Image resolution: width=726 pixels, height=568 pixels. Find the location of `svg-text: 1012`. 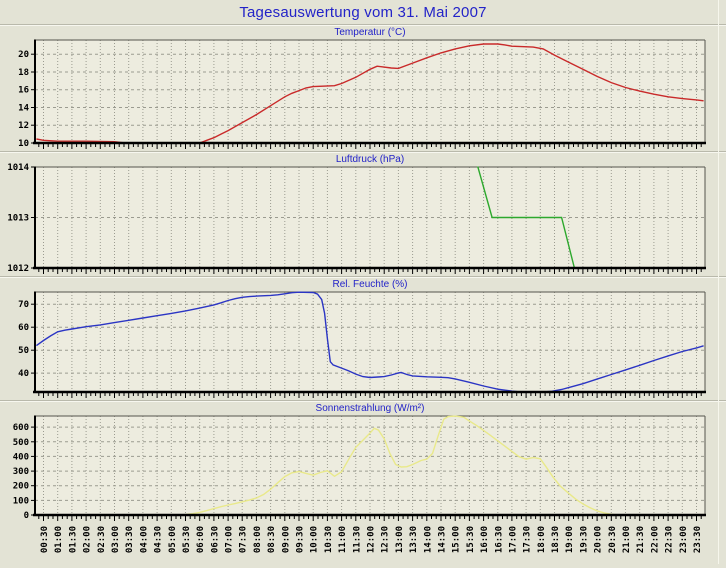

svg-text: 1012 is located at coordinates (18, 269).